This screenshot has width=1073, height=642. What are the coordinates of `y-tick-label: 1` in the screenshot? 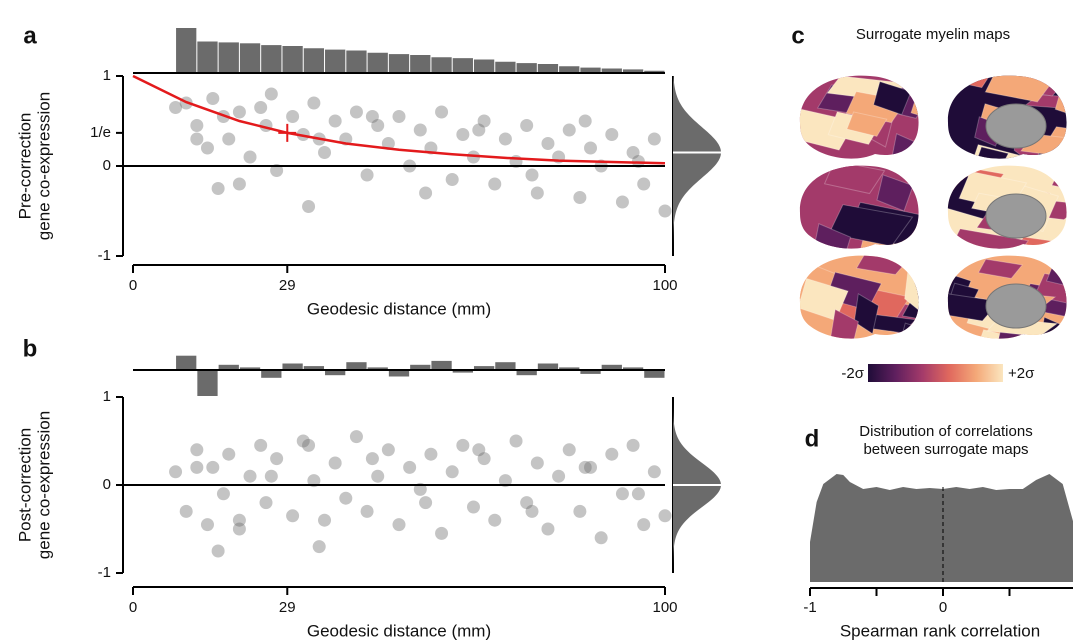 It's located at (107, 75).